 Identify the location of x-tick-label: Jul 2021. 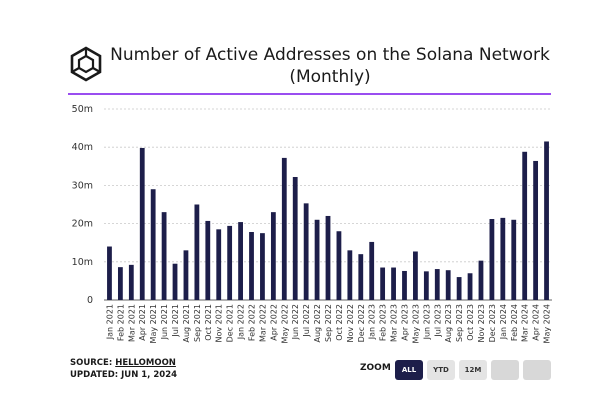
(175, 321).